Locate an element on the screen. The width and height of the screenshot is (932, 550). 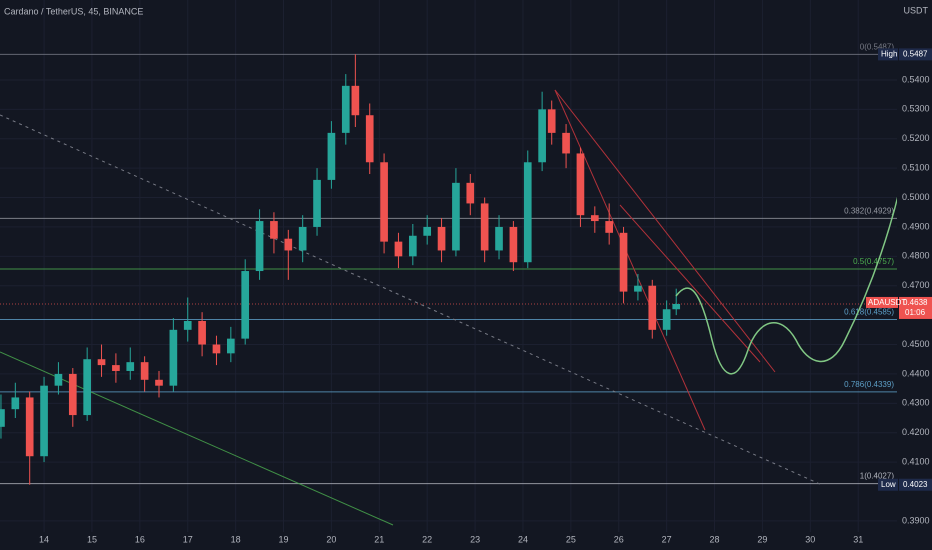
x-tick-label: 31 is located at coordinates (858, 539).